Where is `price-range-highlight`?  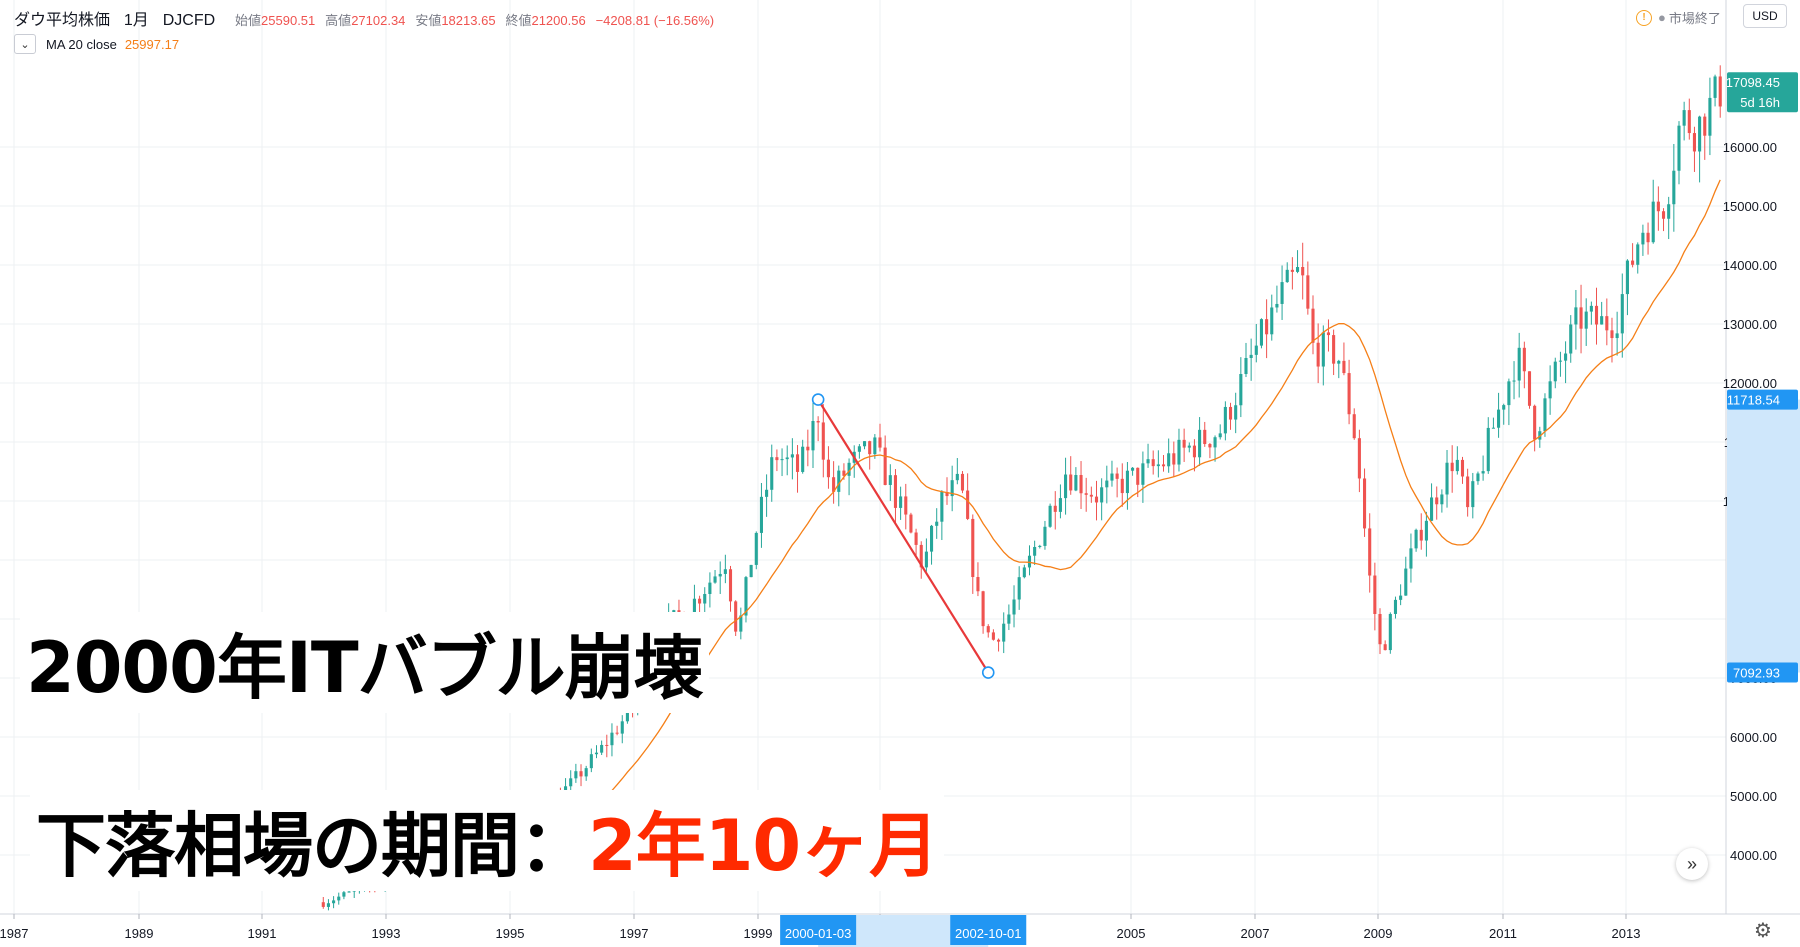 price-range-highlight is located at coordinates (1763, 536).